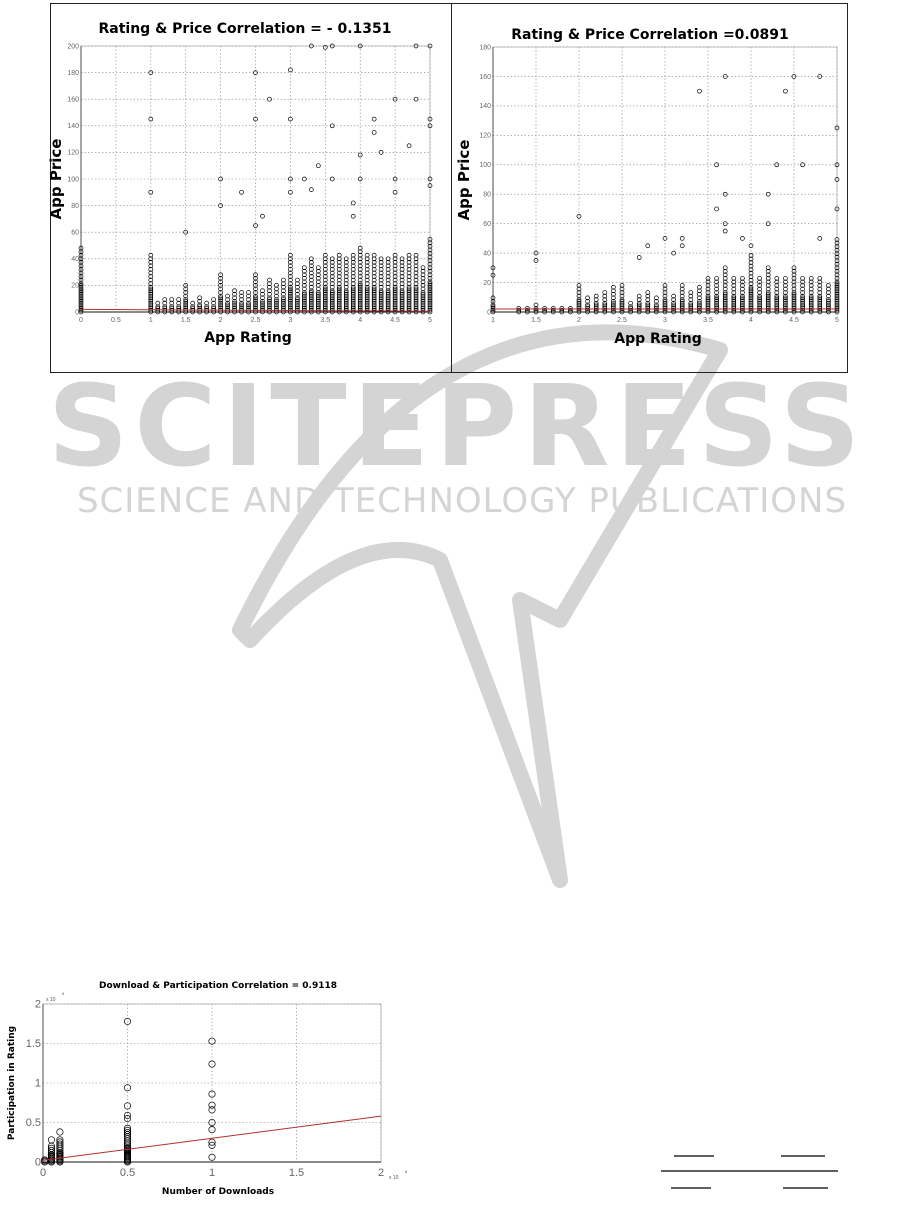  Describe the element at coordinates (212, 1173) in the screenshot. I see `x-tick-label: 1` at that location.